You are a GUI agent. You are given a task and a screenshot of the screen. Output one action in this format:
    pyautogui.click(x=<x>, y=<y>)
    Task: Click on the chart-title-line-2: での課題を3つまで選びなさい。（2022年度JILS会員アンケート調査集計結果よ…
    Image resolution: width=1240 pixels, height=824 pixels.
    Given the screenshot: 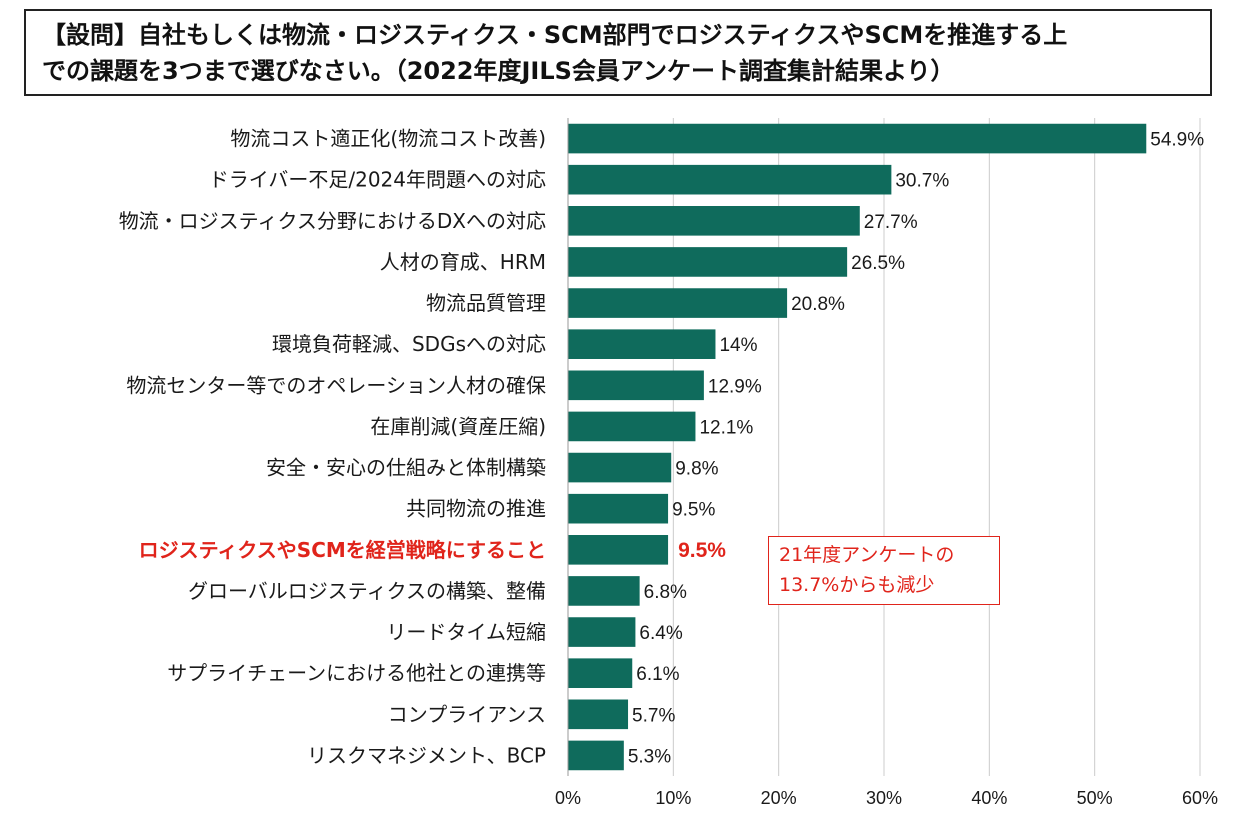 What is the action you would take?
    pyautogui.click(x=498, y=71)
    